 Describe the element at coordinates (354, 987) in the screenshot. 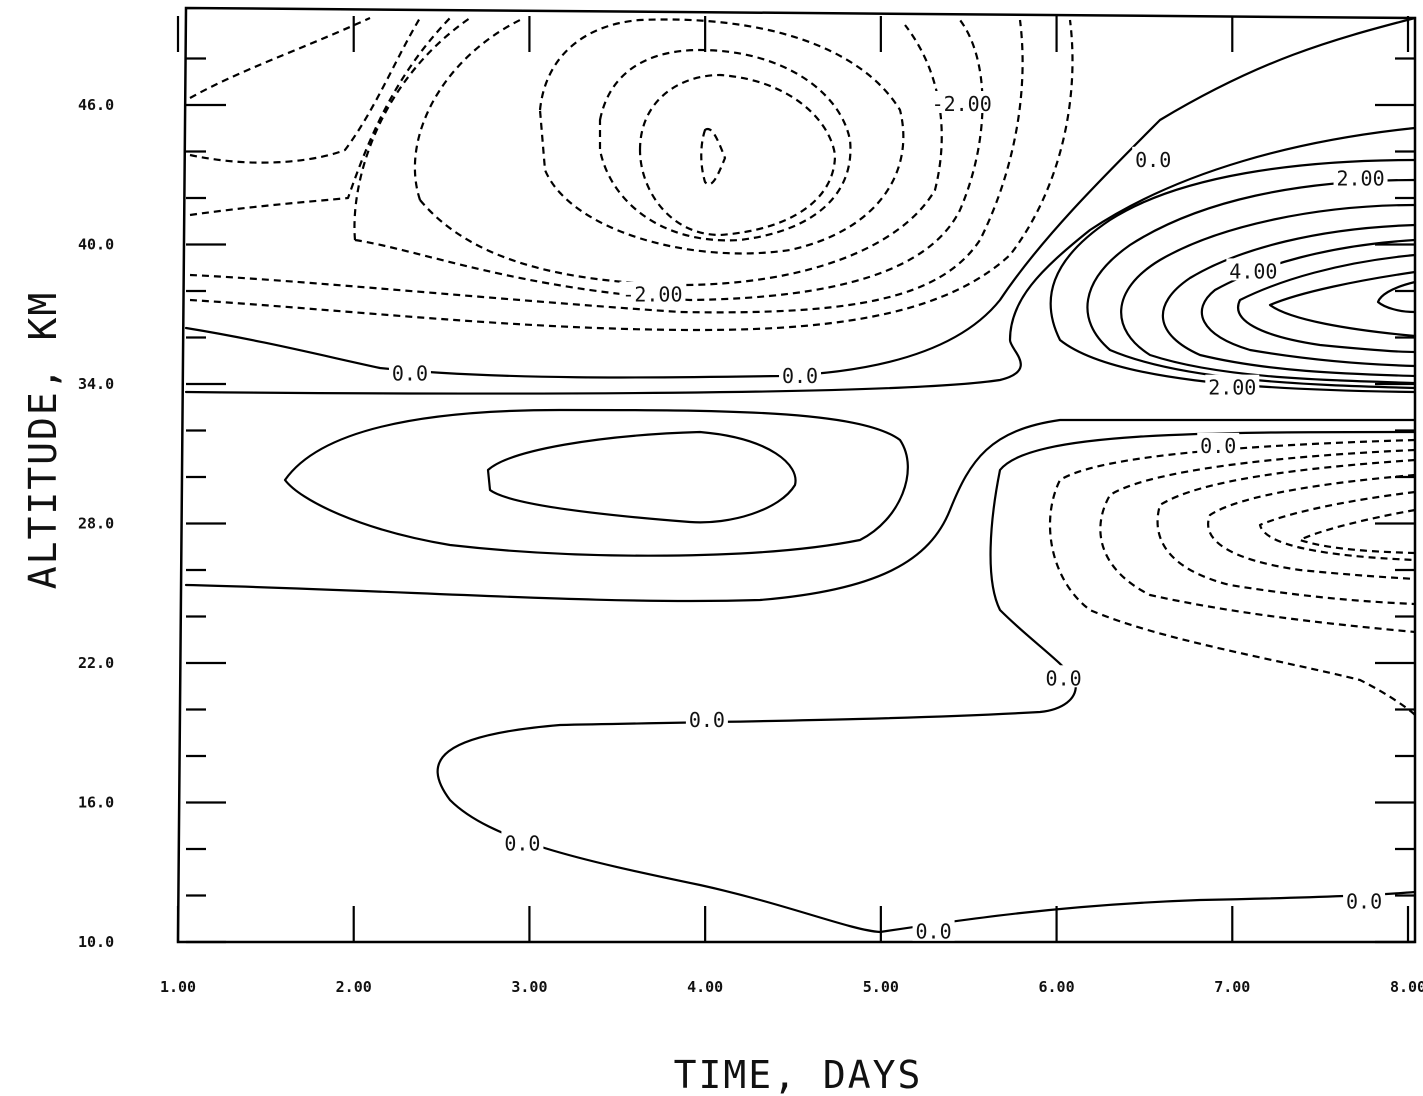

I see `x-tick-label: 2.00` at that location.